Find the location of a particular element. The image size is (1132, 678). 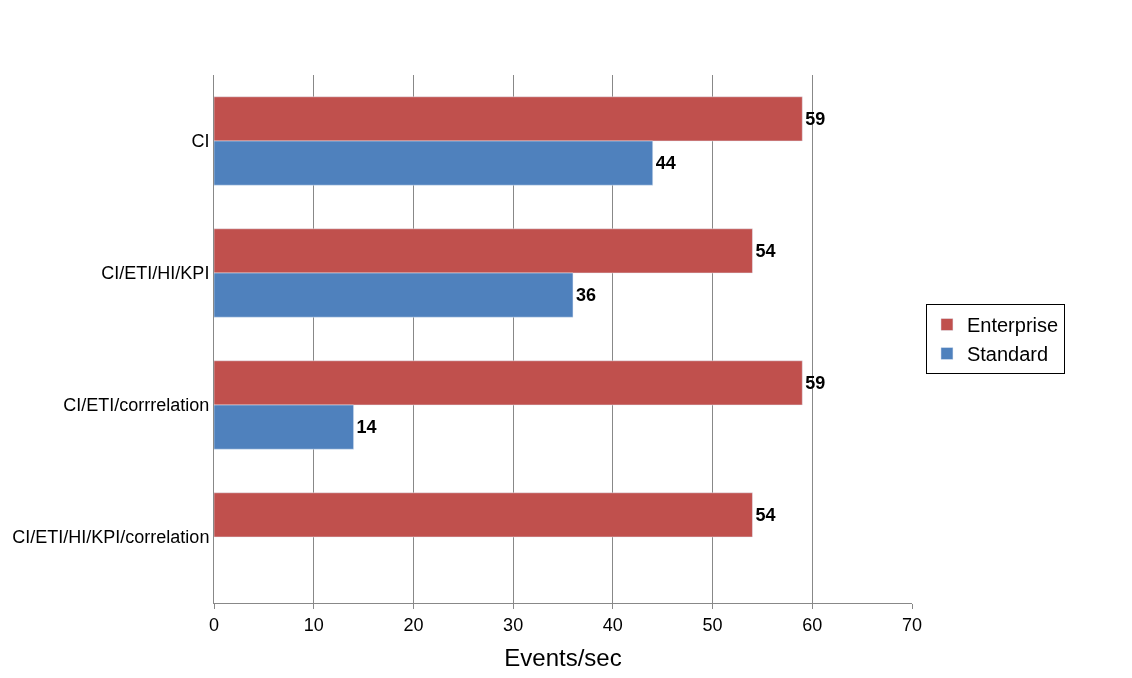

x-tick-label: 60 is located at coordinates (812, 624).